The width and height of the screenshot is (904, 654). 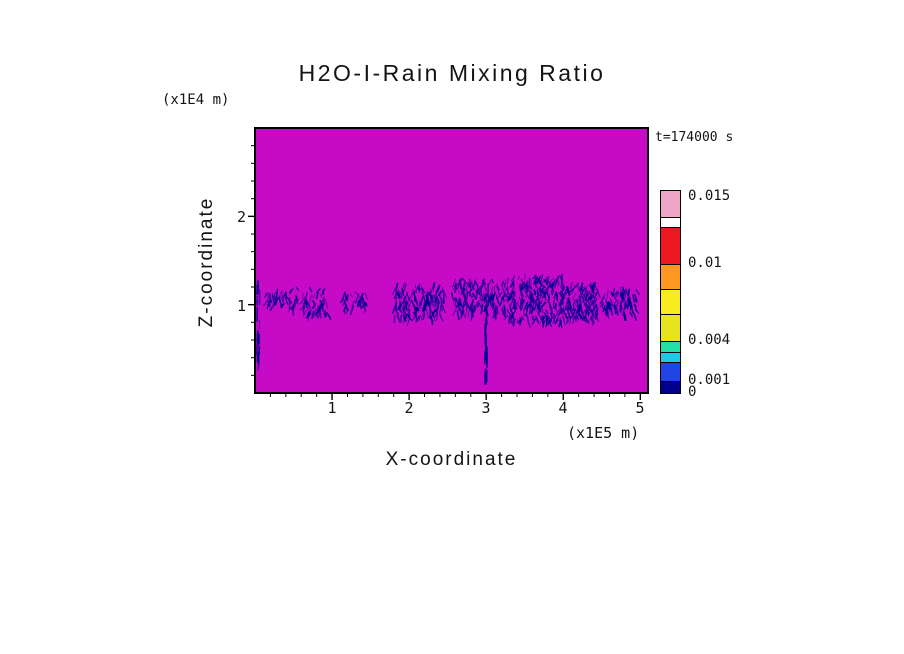 I want to click on colorbar-label: 0.001, so click(x=709, y=380).